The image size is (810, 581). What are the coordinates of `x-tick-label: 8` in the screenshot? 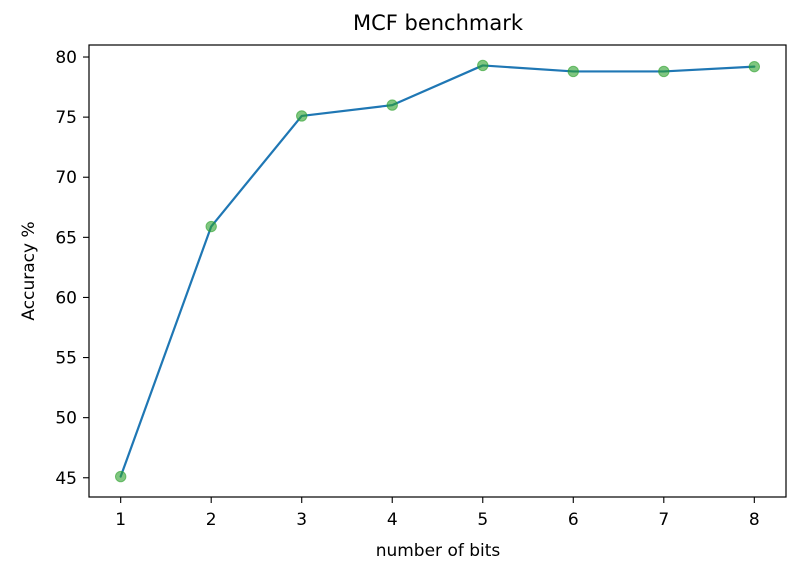 It's located at (754, 520).